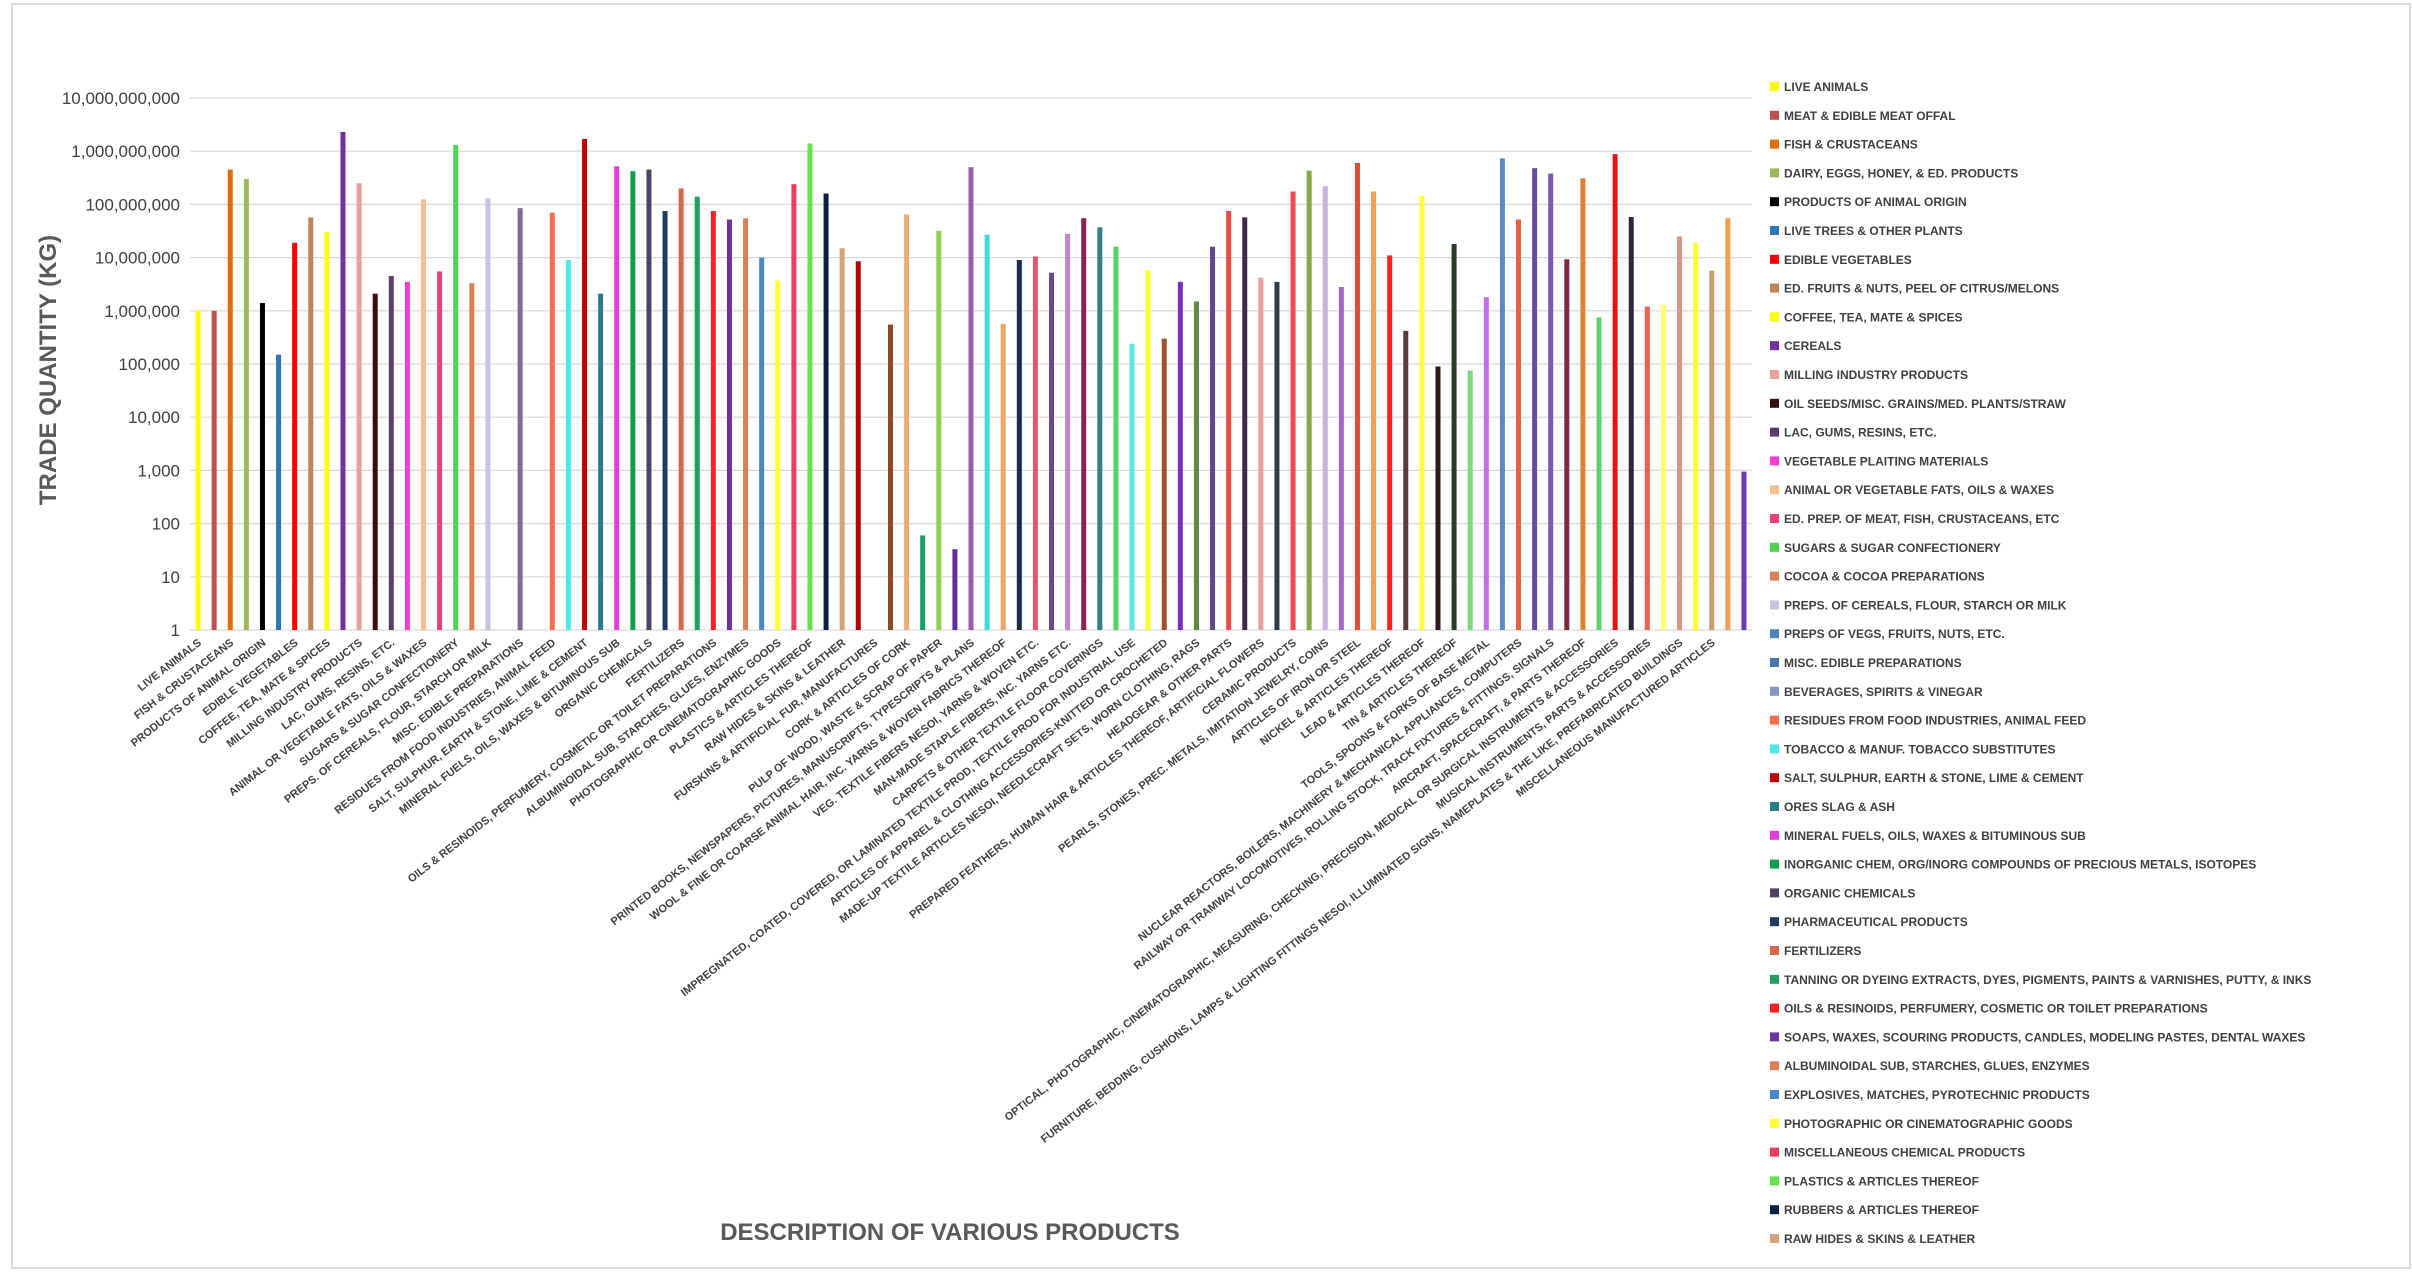  I want to click on legend-label: MISC. EDIBLE PREPARATIONS, so click(1873, 663).